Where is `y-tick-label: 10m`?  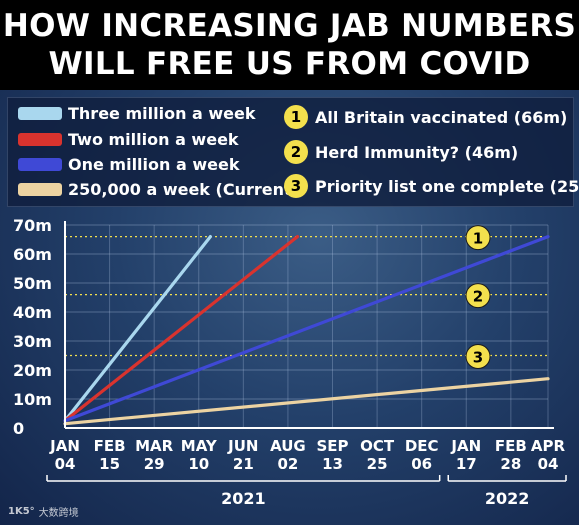
y-tick-label: 10m is located at coordinates (32, 399).